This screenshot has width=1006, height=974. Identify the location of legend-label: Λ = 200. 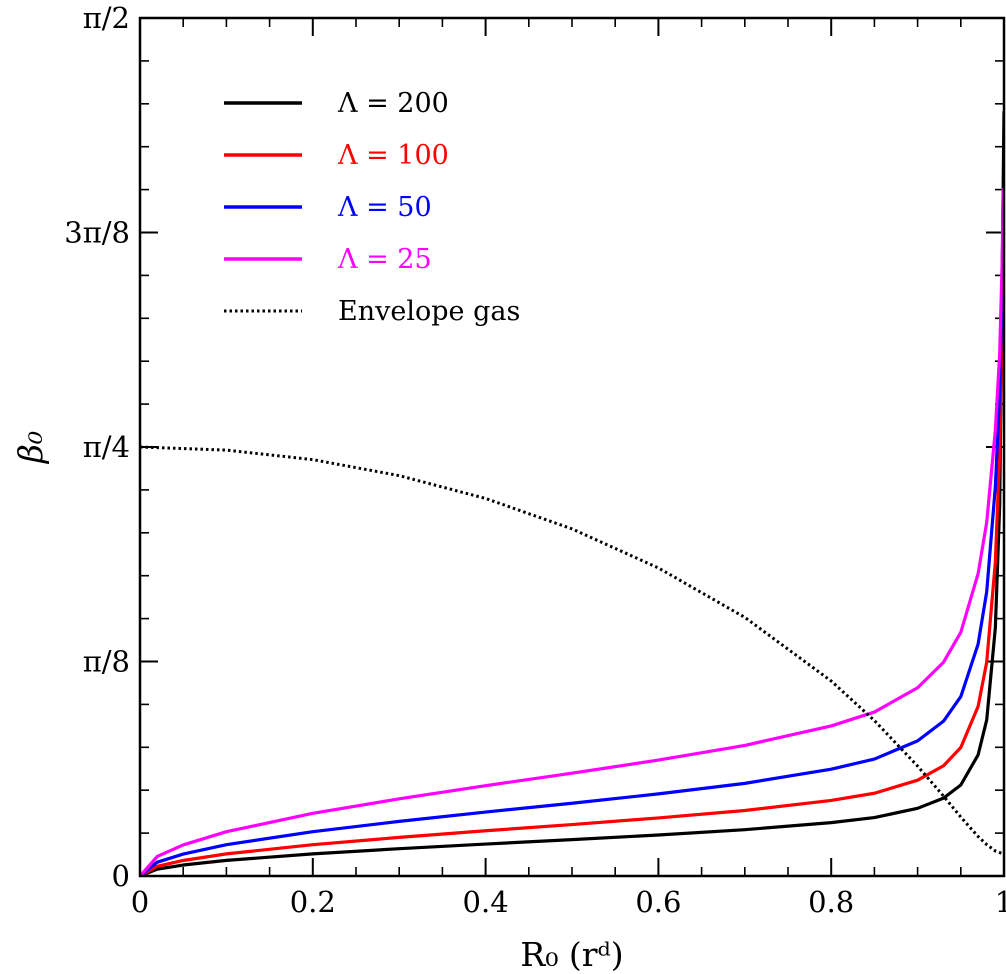
(393, 103).